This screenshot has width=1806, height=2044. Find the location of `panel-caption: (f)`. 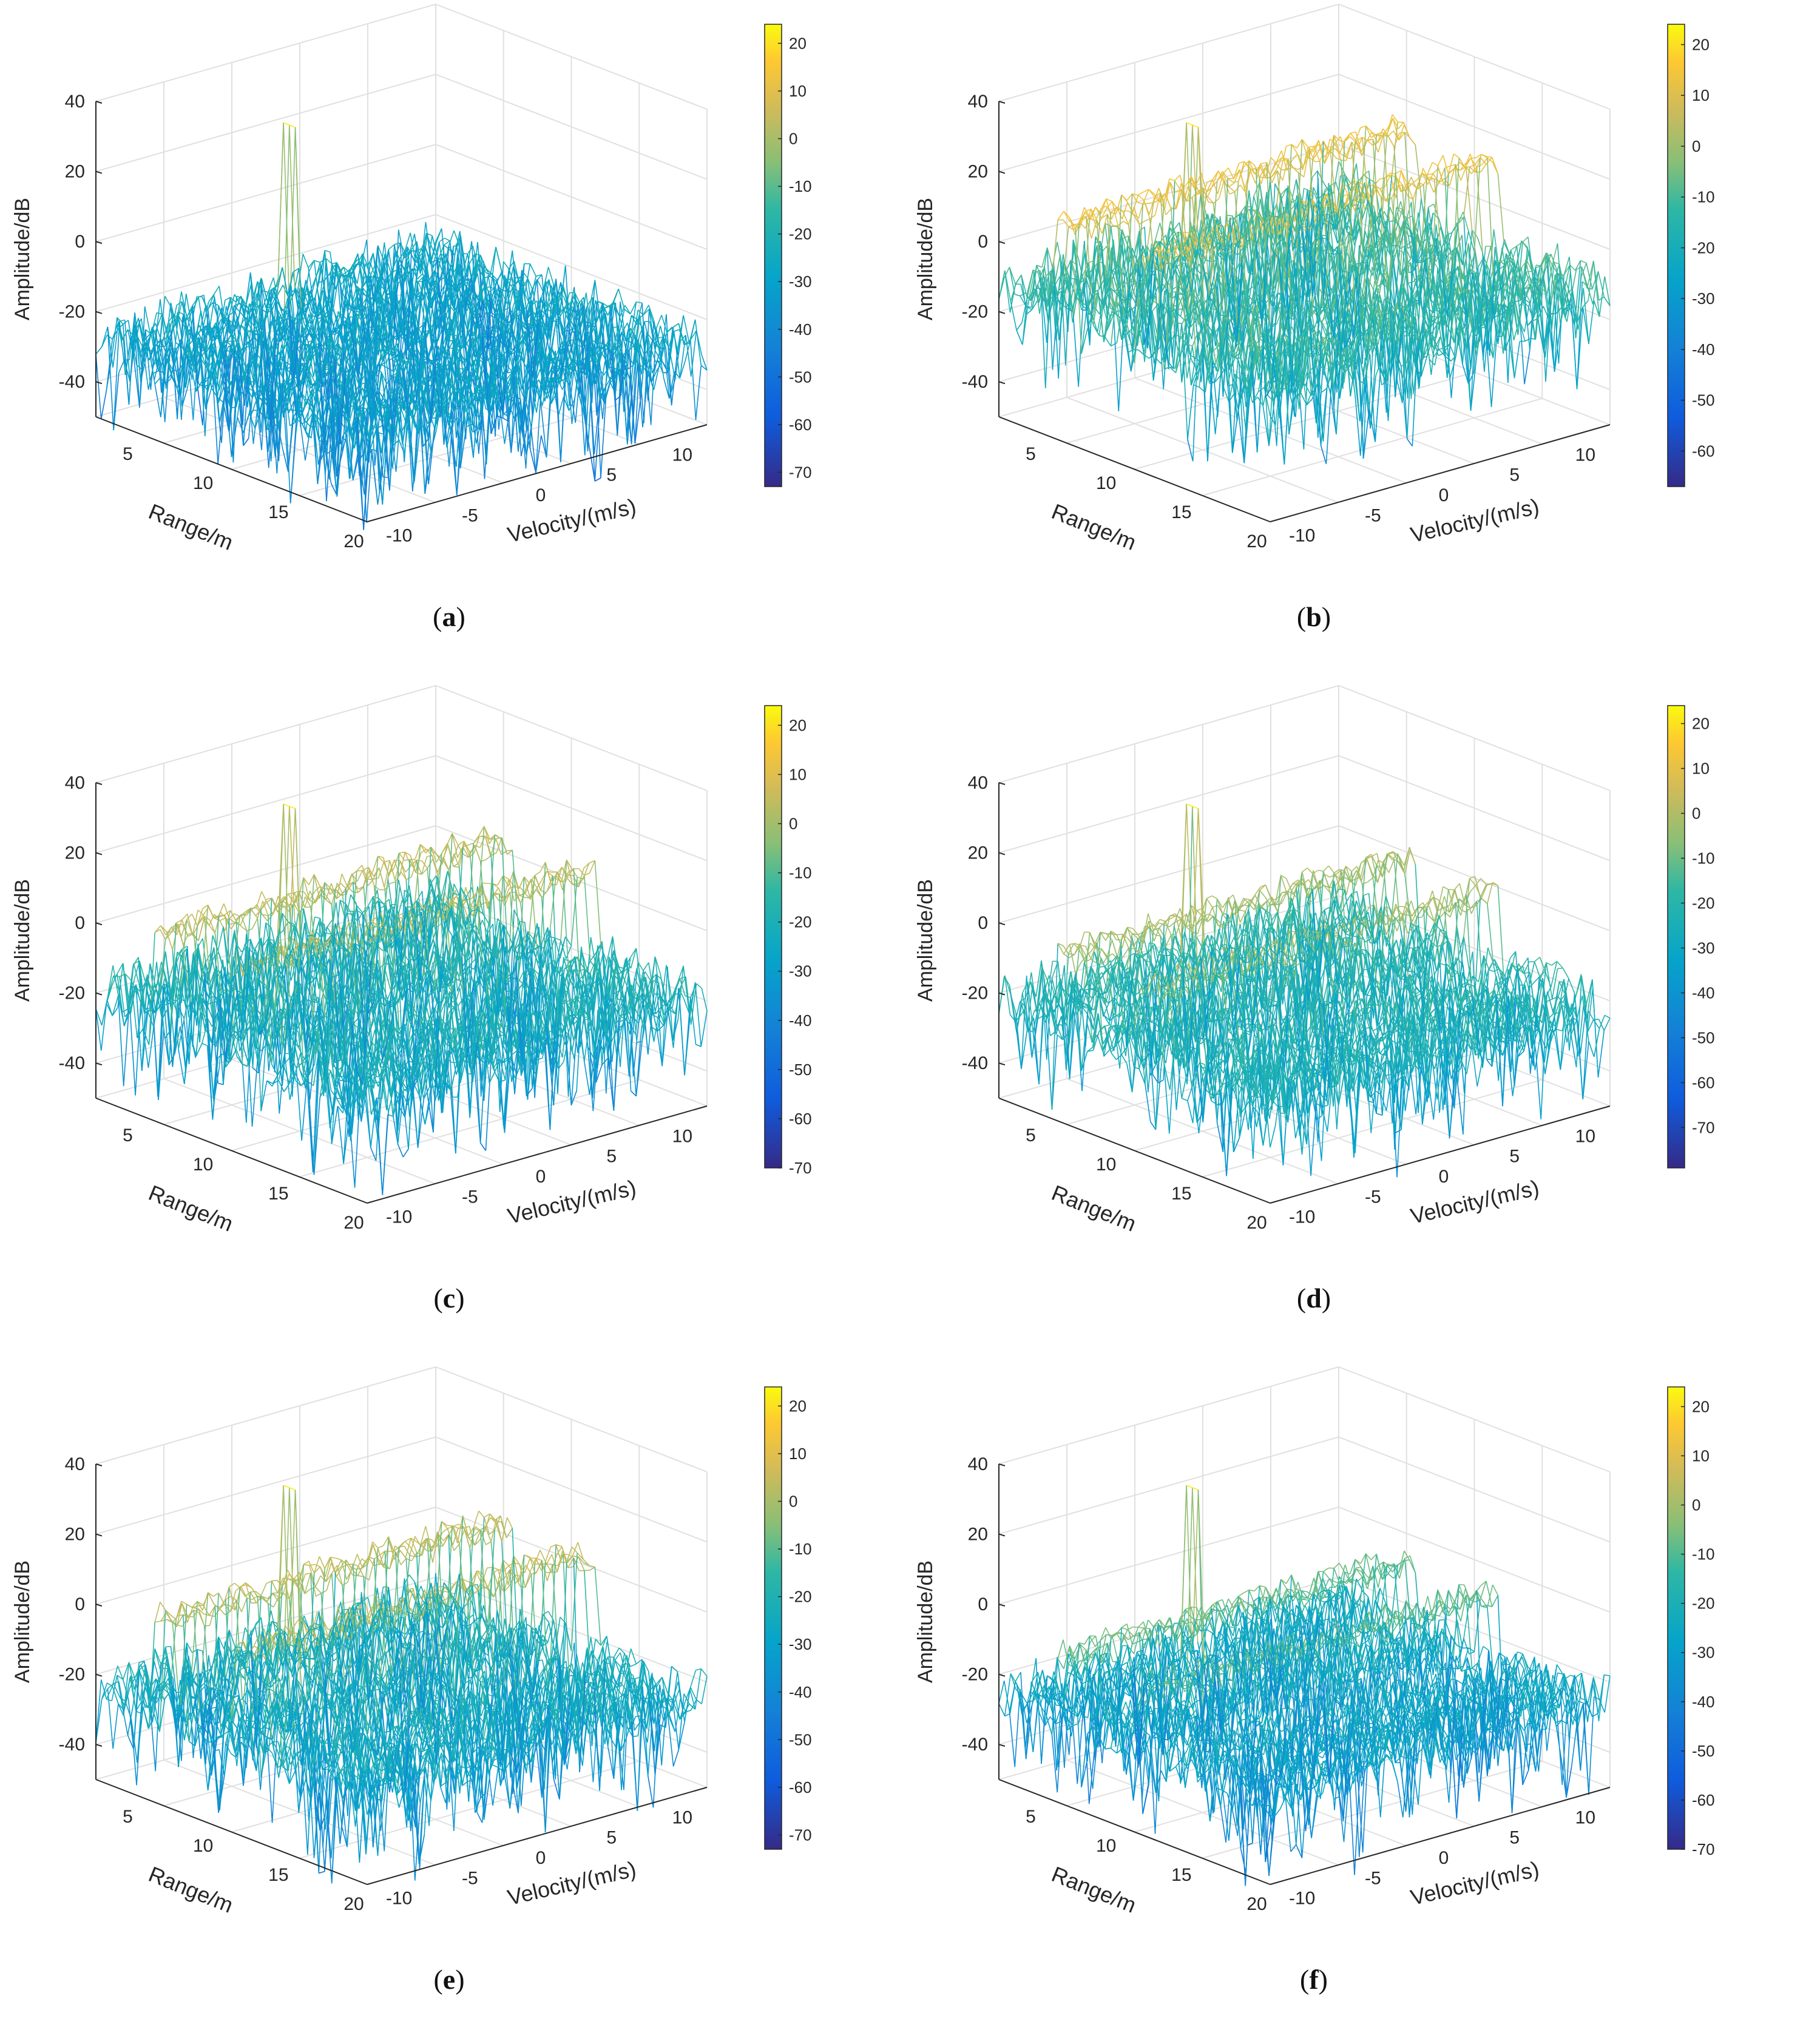

panel-caption: (f) is located at coordinates (1314, 1979).